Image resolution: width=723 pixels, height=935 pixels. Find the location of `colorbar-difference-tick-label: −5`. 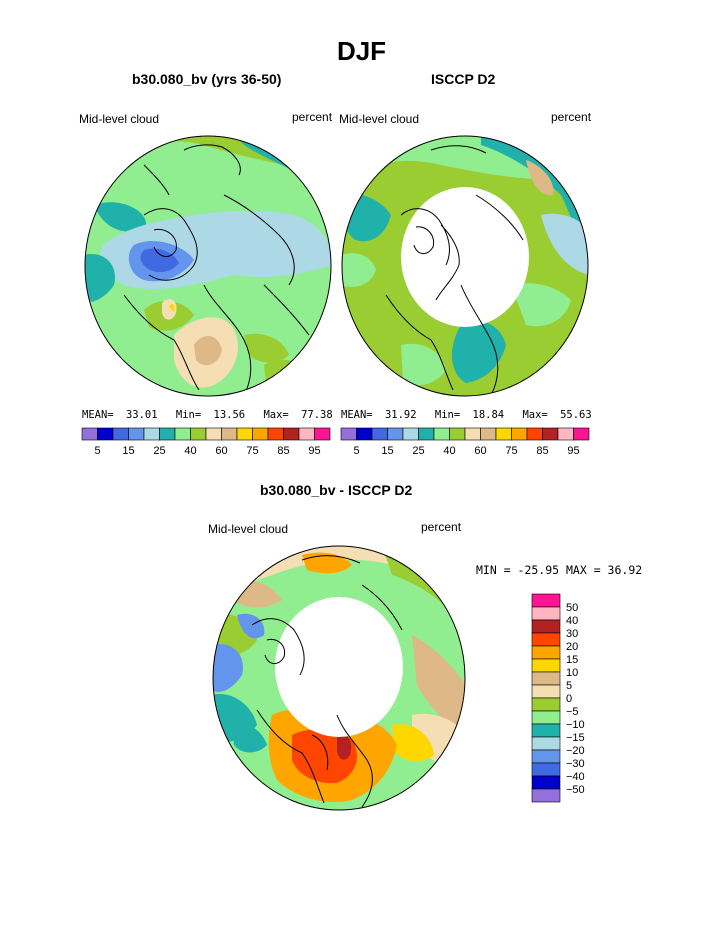

colorbar-difference-tick-label: −5 is located at coordinates (572, 712).